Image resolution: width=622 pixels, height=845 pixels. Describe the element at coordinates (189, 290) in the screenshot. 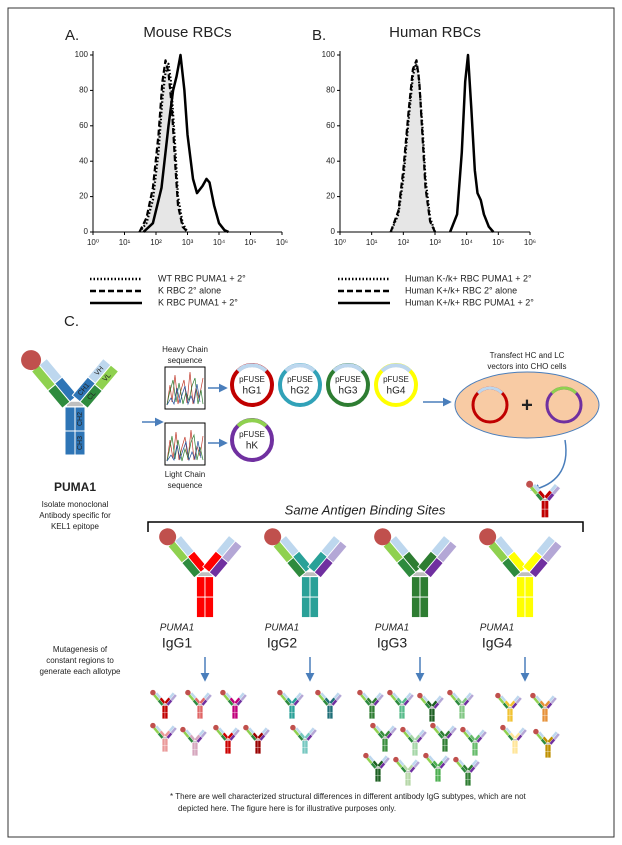

I see `legend-label: K RBC 2° alone` at that location.